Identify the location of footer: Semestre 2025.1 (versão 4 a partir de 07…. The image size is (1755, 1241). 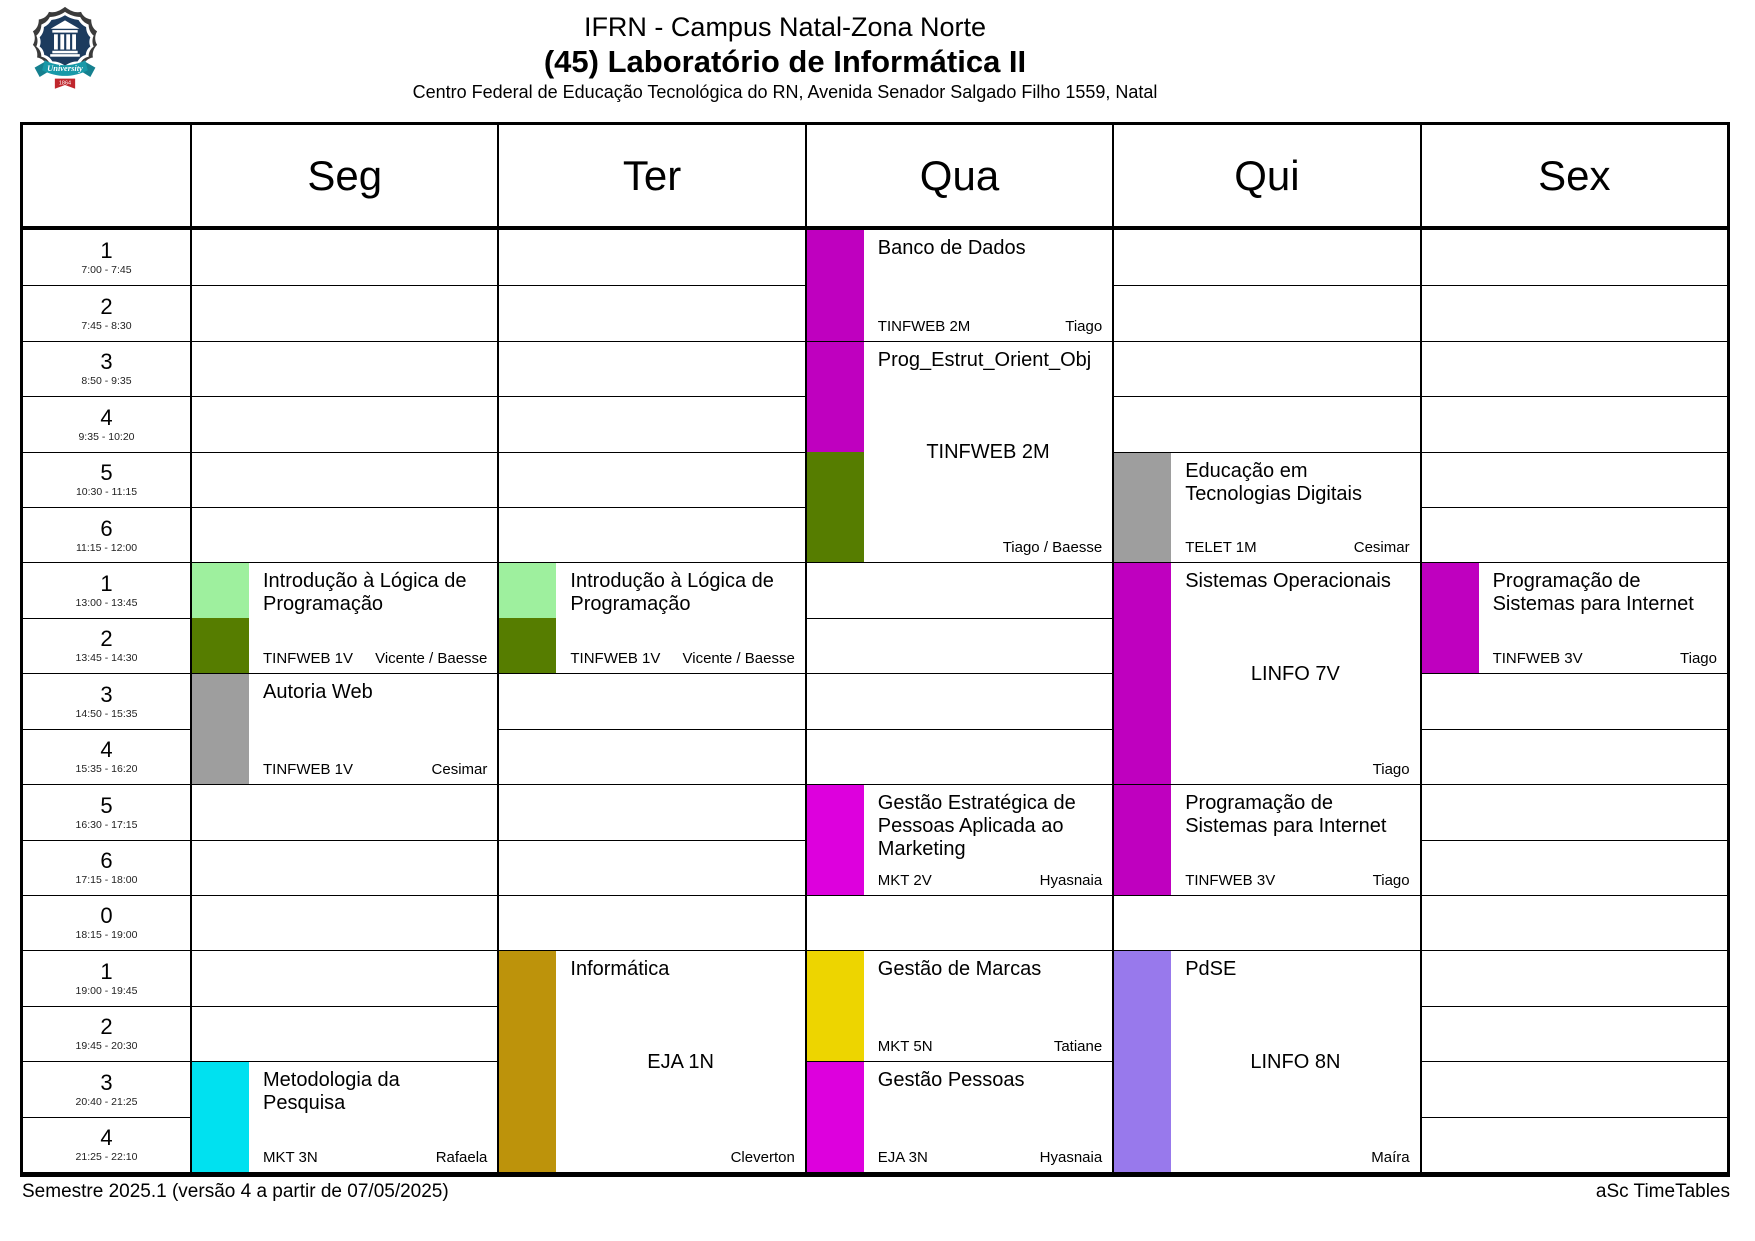
(876, 1192).